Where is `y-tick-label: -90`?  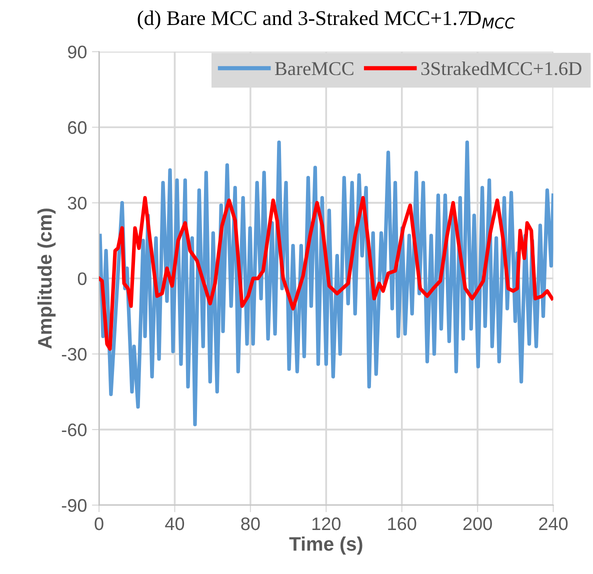
y-tick-label: -90 is located at coordinates (74, 505).